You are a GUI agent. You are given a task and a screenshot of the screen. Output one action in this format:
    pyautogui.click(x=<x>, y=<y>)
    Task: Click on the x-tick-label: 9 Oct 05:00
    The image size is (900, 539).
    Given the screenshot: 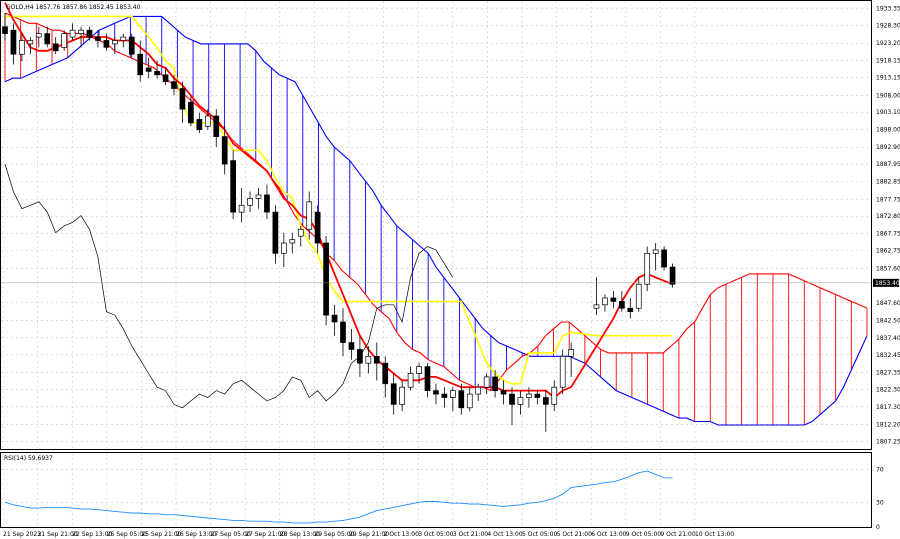 What is the action you would take?
    pyautogui.click(x=643, y=534)
    